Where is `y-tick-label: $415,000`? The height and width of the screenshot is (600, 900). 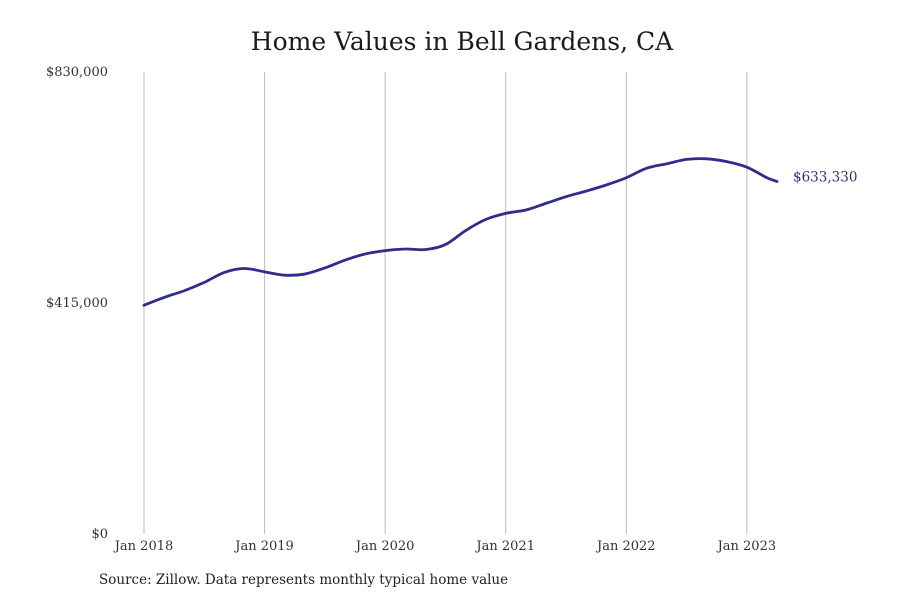
y-tick-label: $415,000 is located at coordinates (77, 303).